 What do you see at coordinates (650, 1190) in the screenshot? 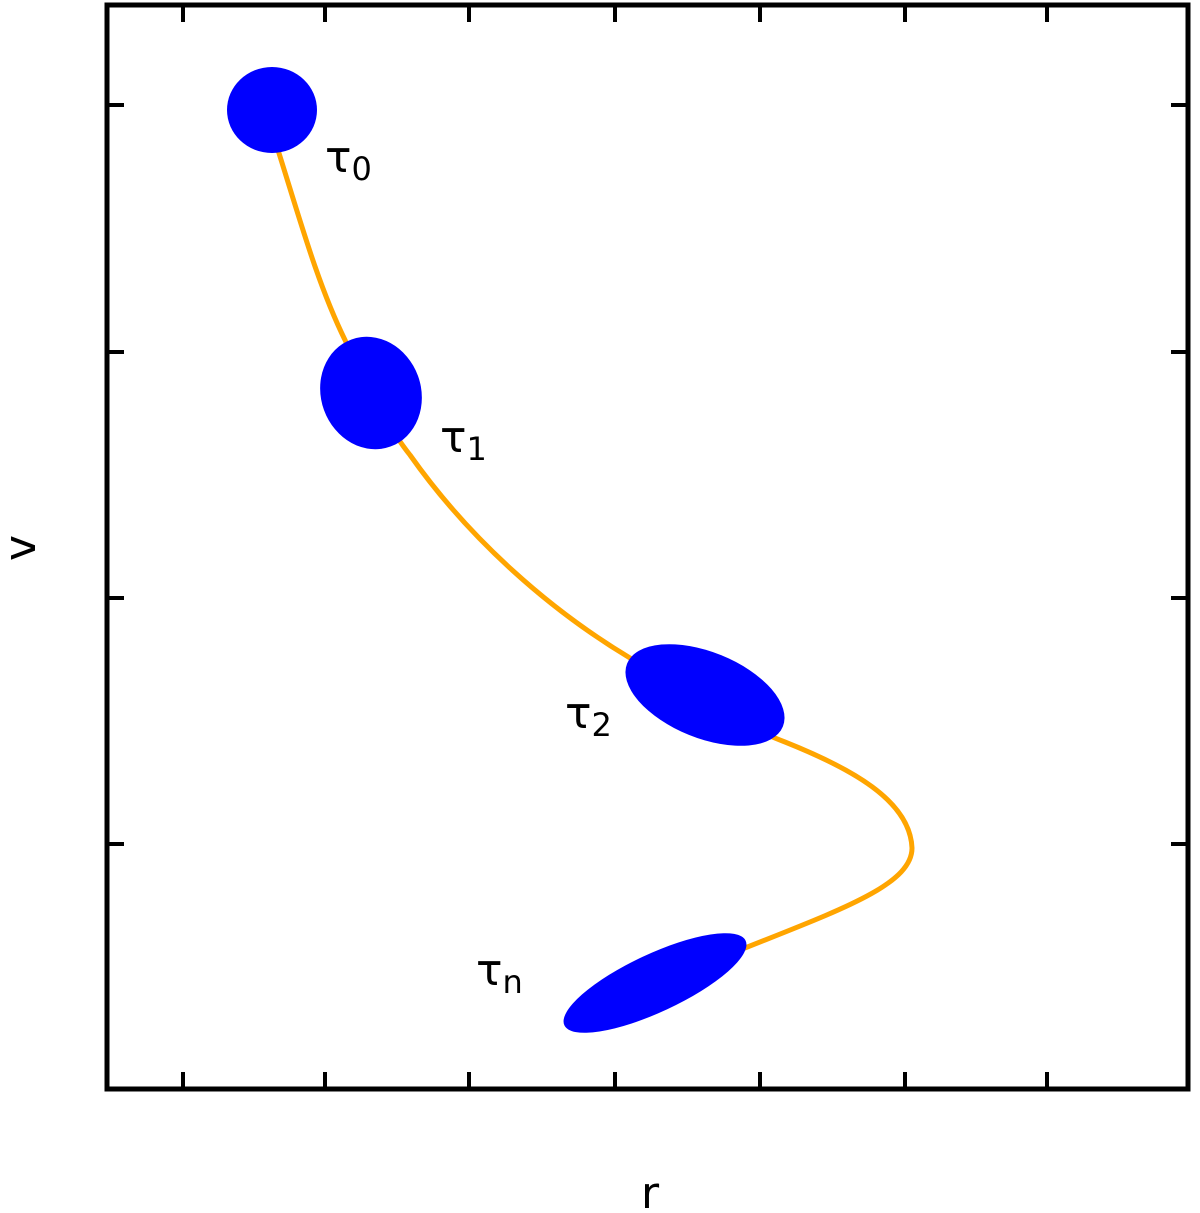
I see `x-axis-label: r` at bounding box center [650, 1190].